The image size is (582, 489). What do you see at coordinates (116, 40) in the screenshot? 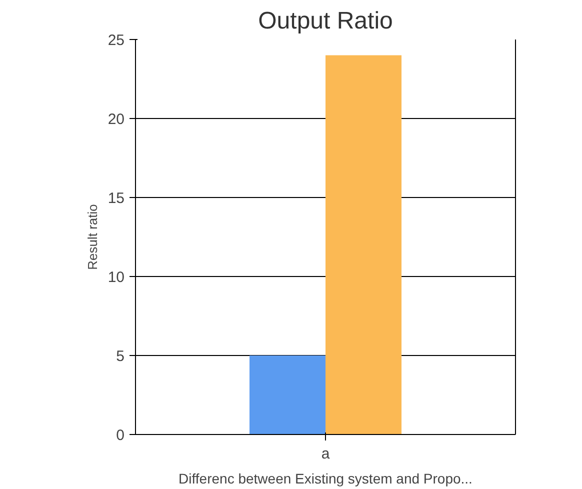
I see `y-tick-label: 25` at bounding box center [116, 40].